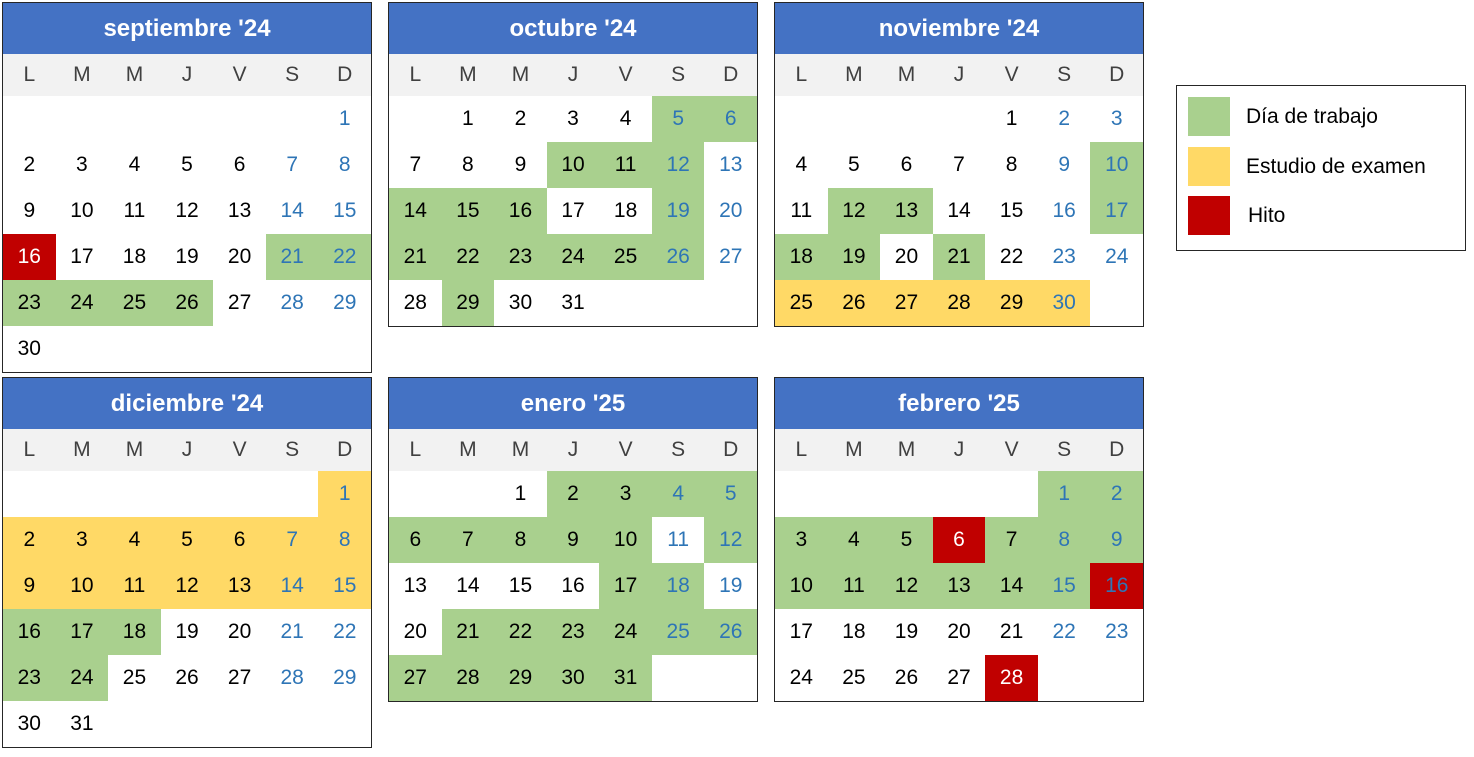 Image resolution: width=1474 pixels, height=757 pixels. I want to click on day-cell: 7, so click(468, 540).